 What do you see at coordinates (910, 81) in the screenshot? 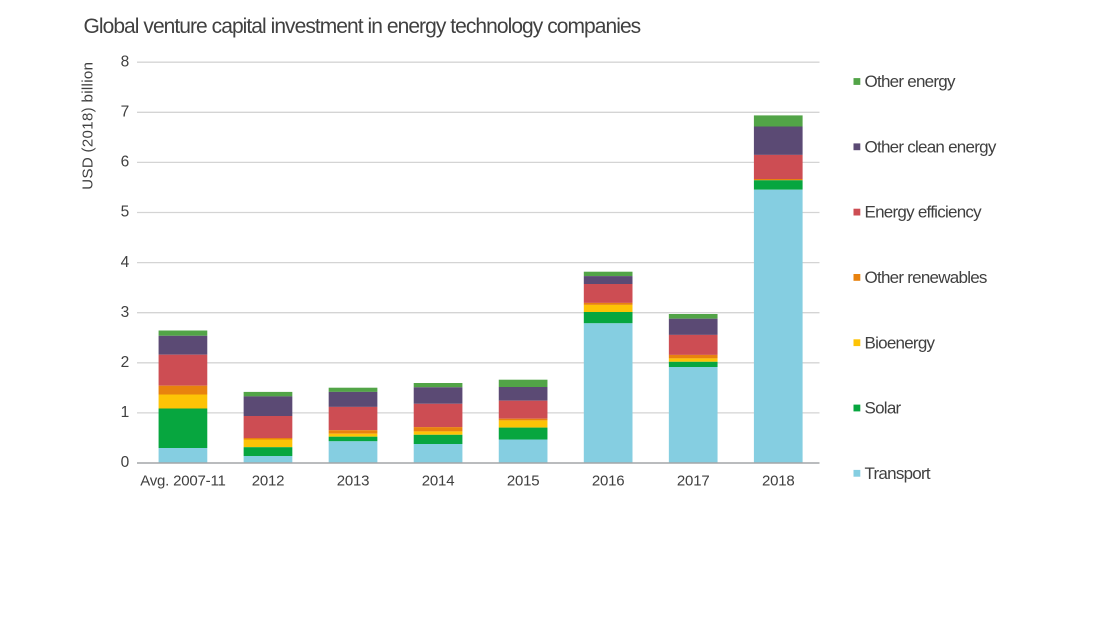
I see `svg-text: Other energy` at bounding box center [910, 81].